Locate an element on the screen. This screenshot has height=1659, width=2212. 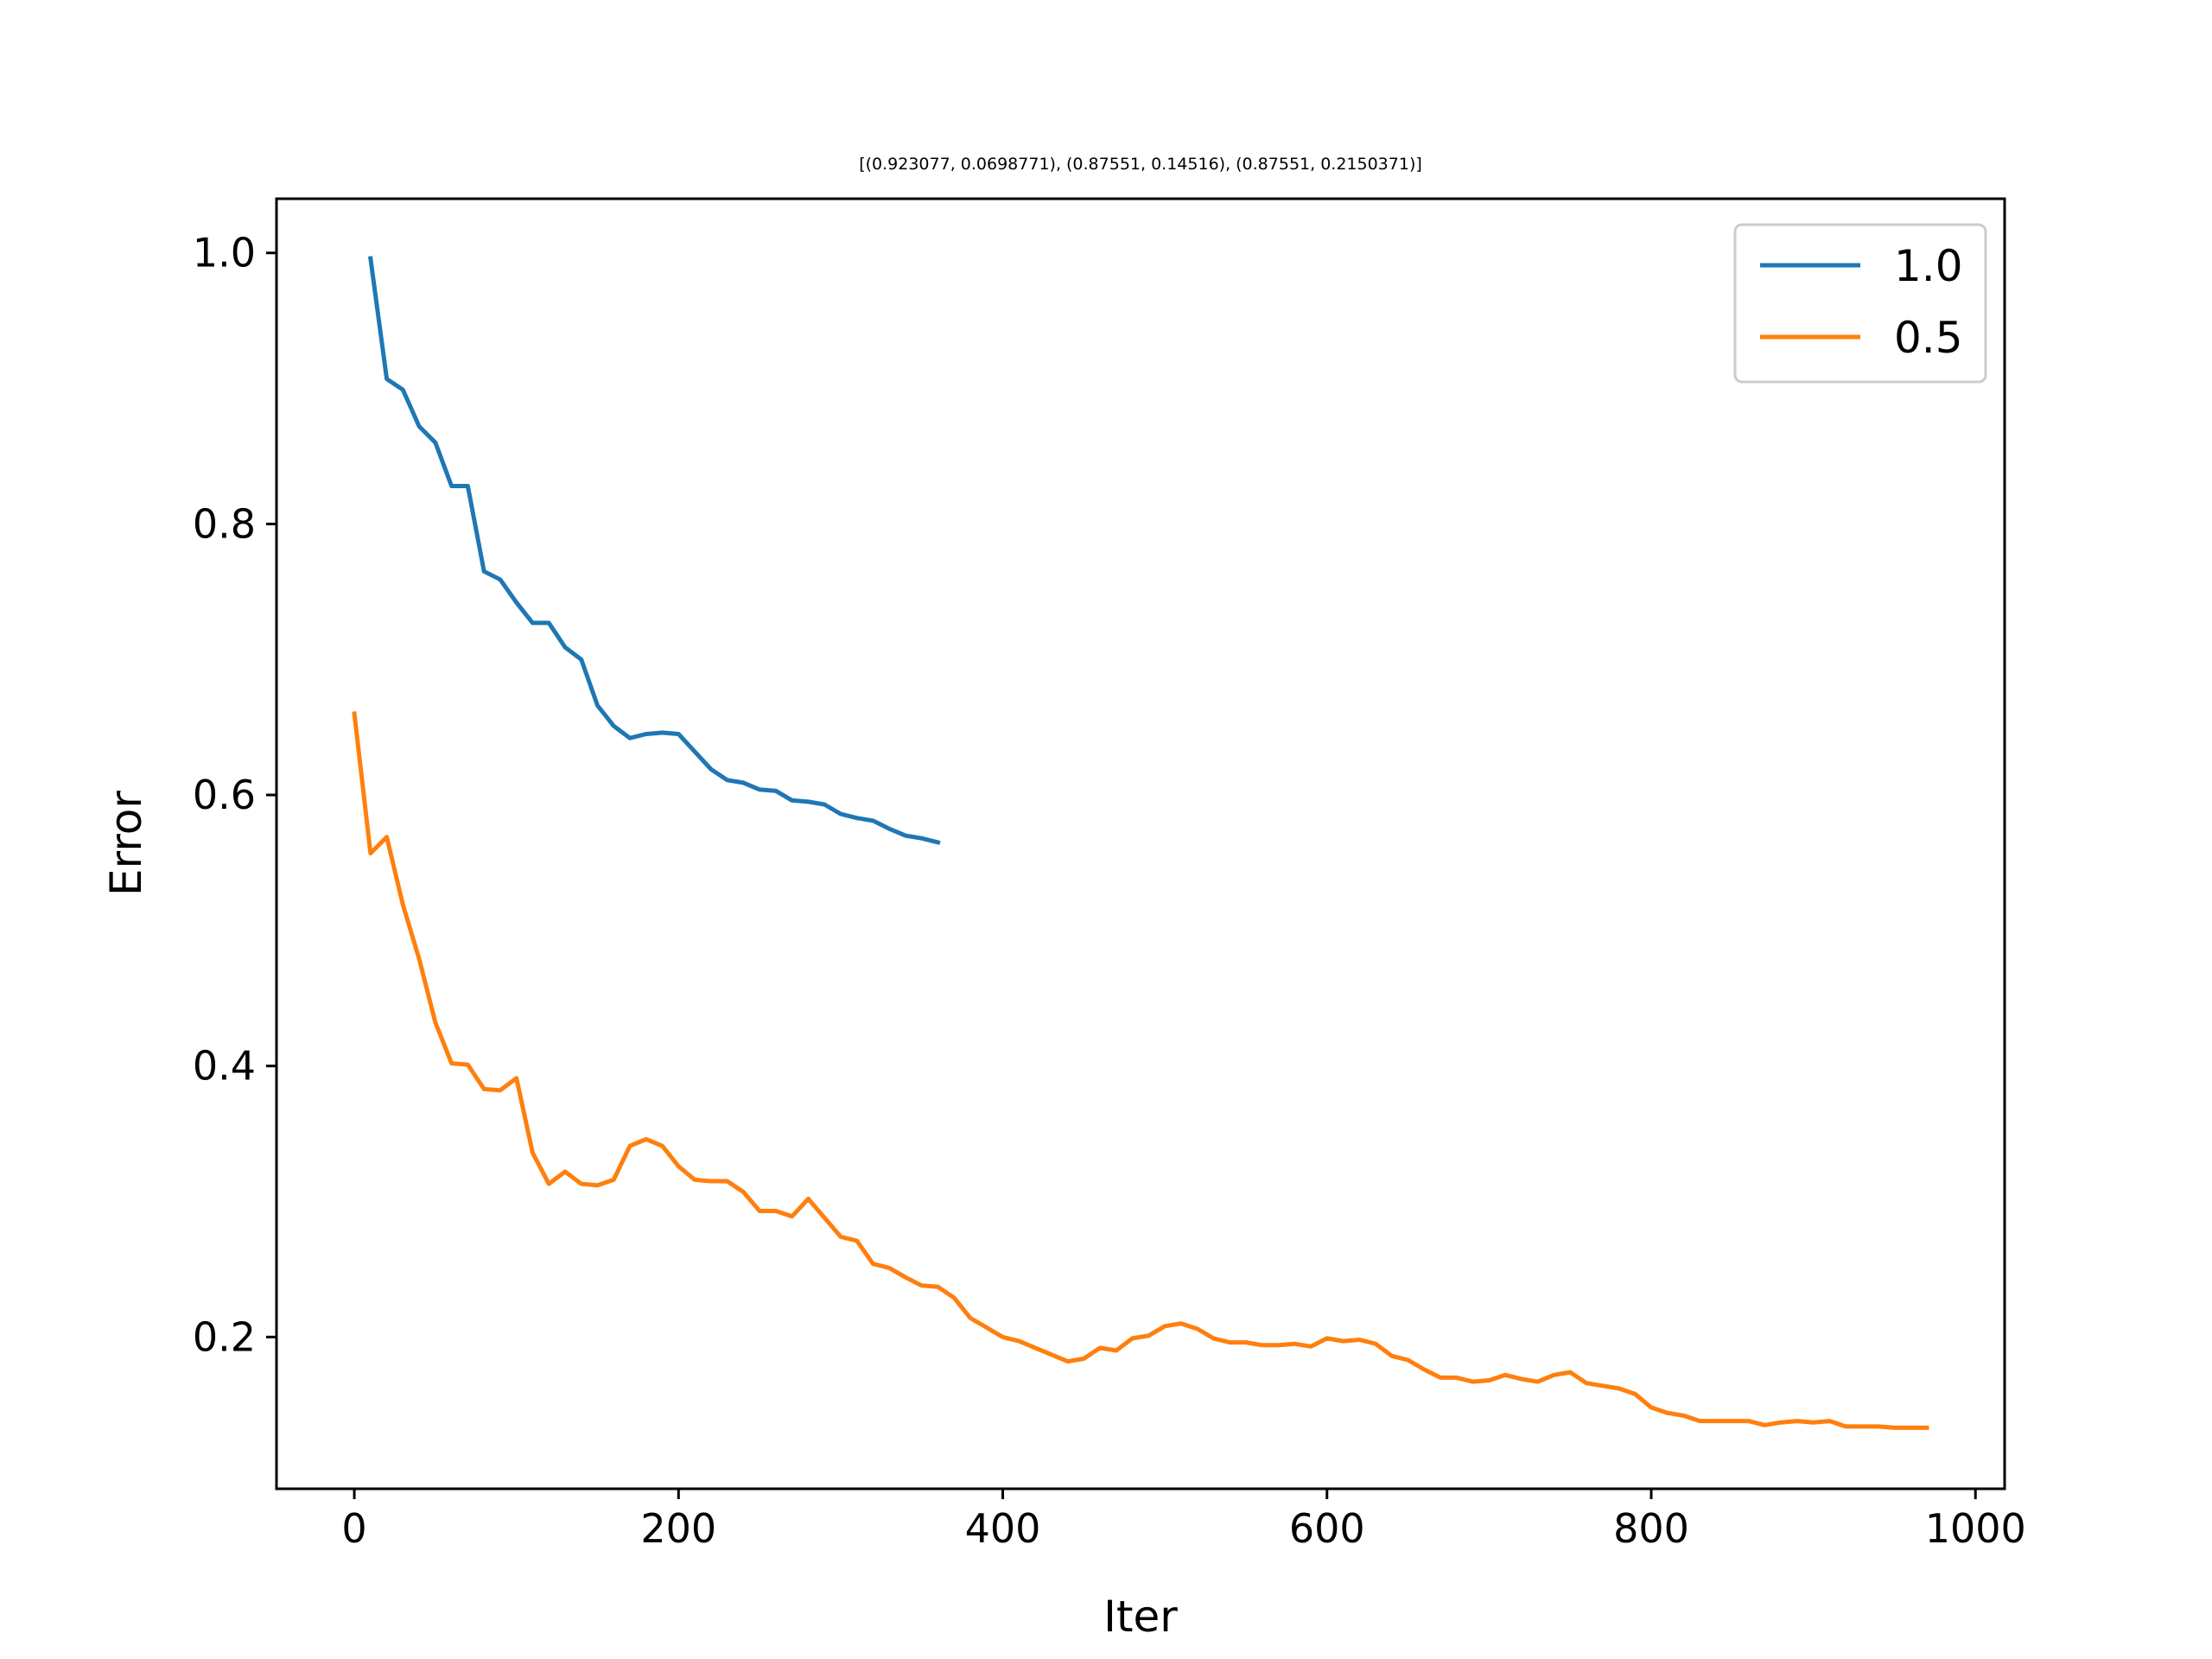
legend-label-0: 1.0 is located at coordinates (1928, 266).